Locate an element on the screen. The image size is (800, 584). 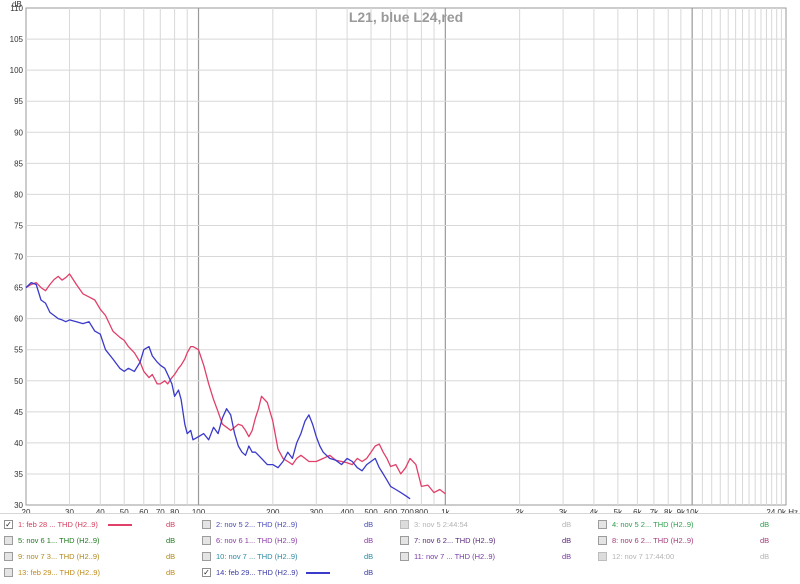
x-tick-label: 3k is located at coordinates (563, 510).